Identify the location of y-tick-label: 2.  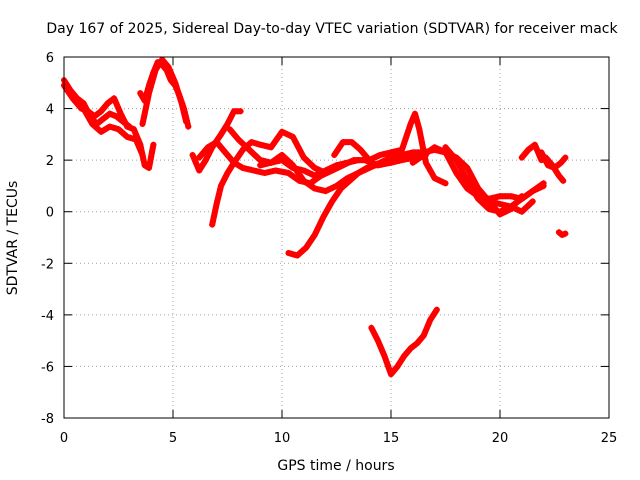
(50, 161).